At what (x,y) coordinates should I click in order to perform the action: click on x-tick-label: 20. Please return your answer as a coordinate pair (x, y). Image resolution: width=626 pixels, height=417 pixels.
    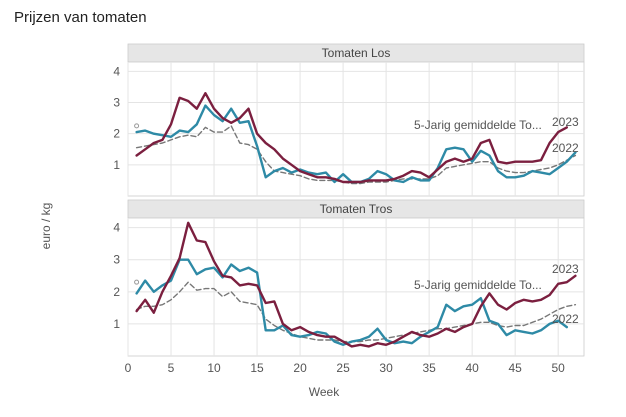
    Looking at the image, I should click on (300, 368).